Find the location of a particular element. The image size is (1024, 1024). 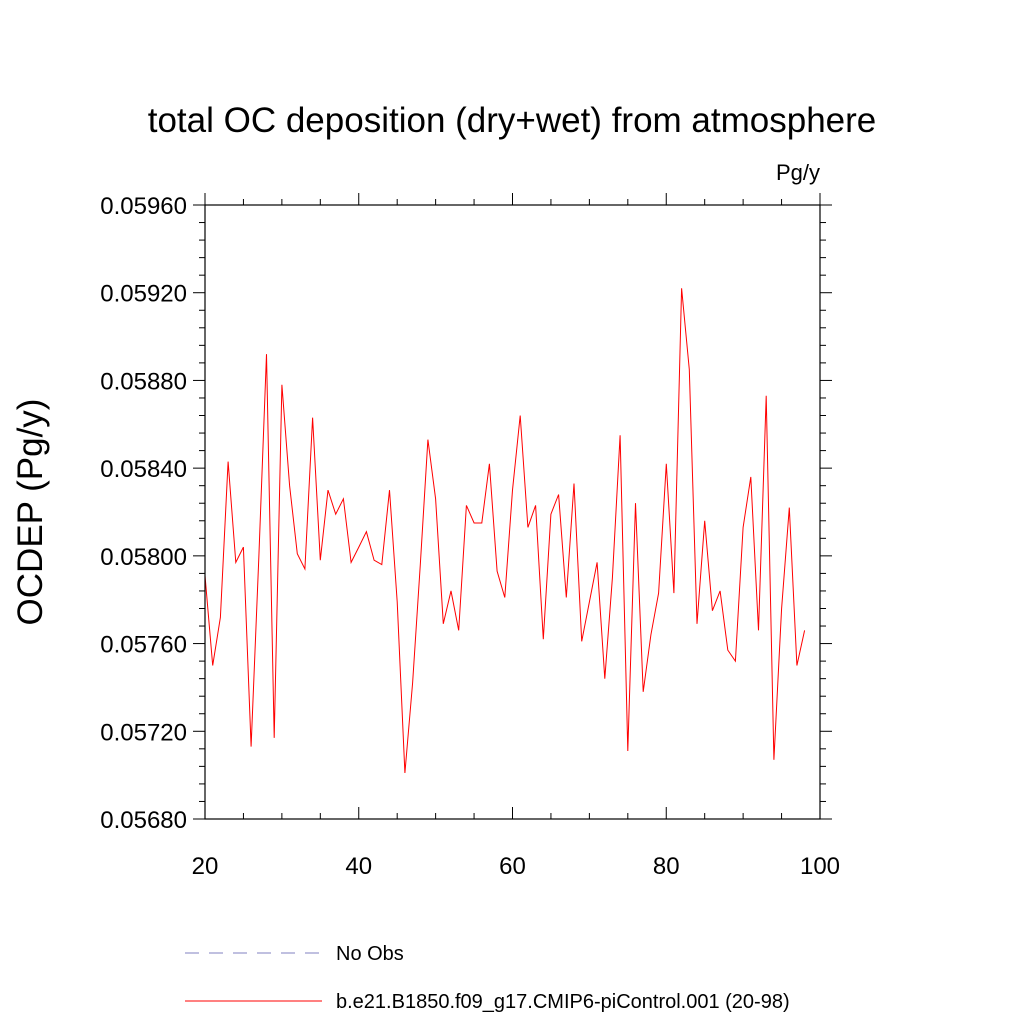

y-tick-label: 0.05720 is located at coordinates (143, 732).